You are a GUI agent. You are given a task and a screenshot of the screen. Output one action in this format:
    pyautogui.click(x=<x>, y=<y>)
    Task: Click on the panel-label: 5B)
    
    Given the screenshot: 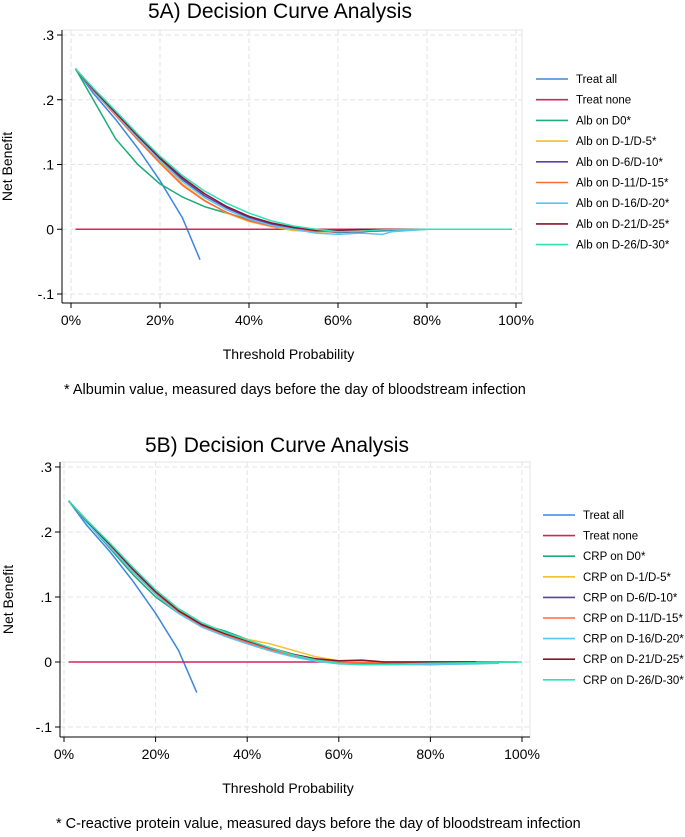 What is the action you would take?
    pyautogui.click(x=161, y=445)
    